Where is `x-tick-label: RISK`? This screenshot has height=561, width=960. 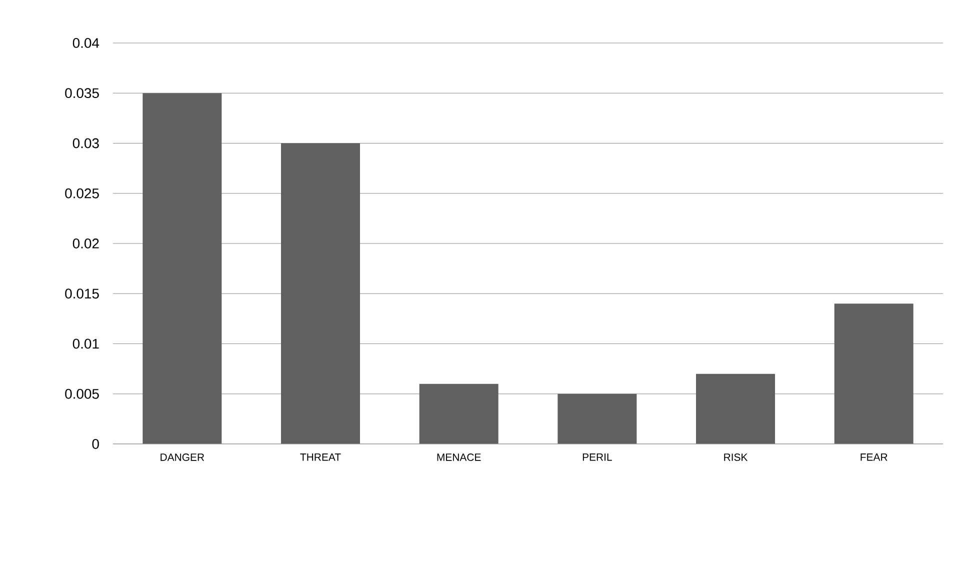
x-tick-label: RISK is located at coordinates (736, 457).